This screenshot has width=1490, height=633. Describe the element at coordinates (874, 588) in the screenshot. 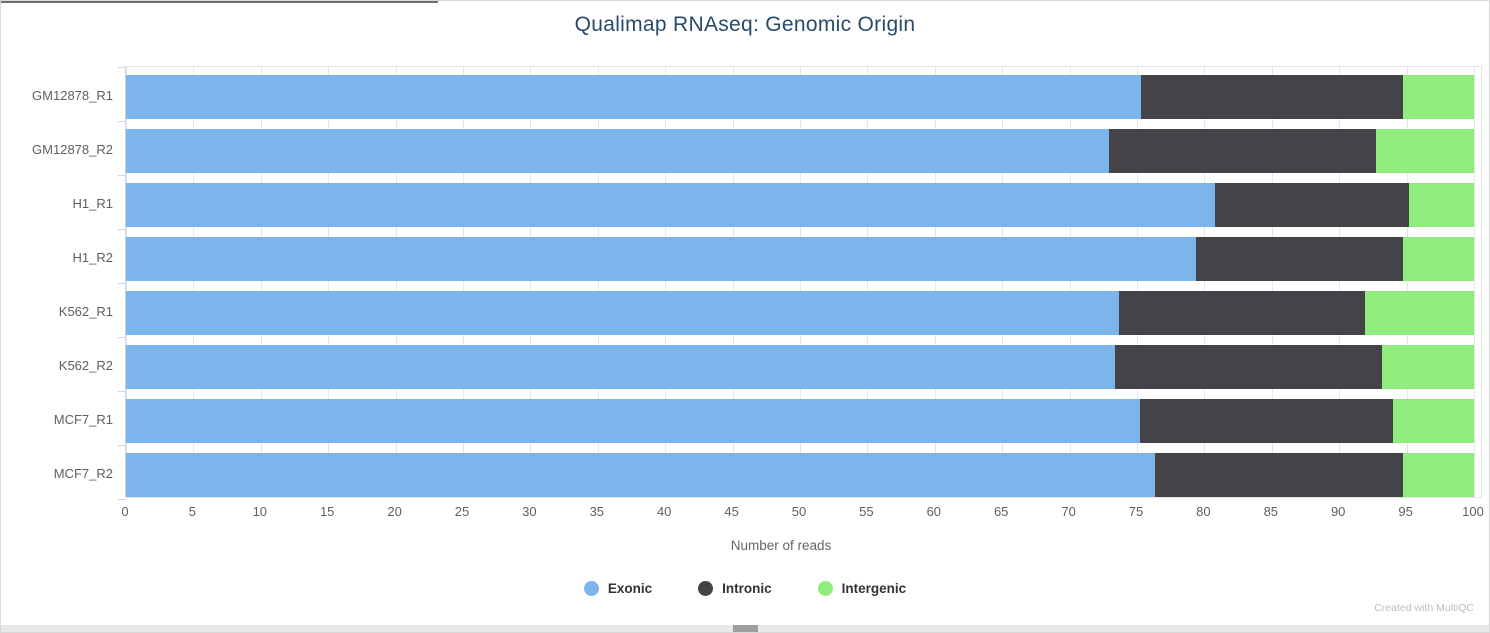

I see `legend-label-intergenic: Intergenic` at that location.